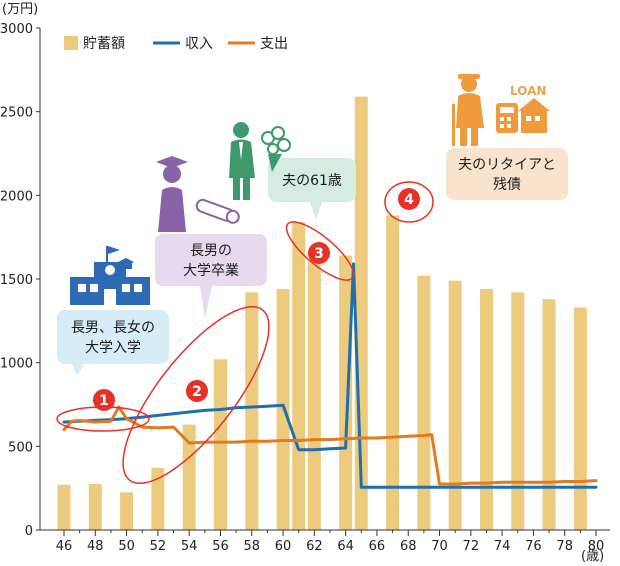 Image resolution: width=620 pixels, height=566 pixels. I want to click on y-tick-label: 2500, so click(16, 113).